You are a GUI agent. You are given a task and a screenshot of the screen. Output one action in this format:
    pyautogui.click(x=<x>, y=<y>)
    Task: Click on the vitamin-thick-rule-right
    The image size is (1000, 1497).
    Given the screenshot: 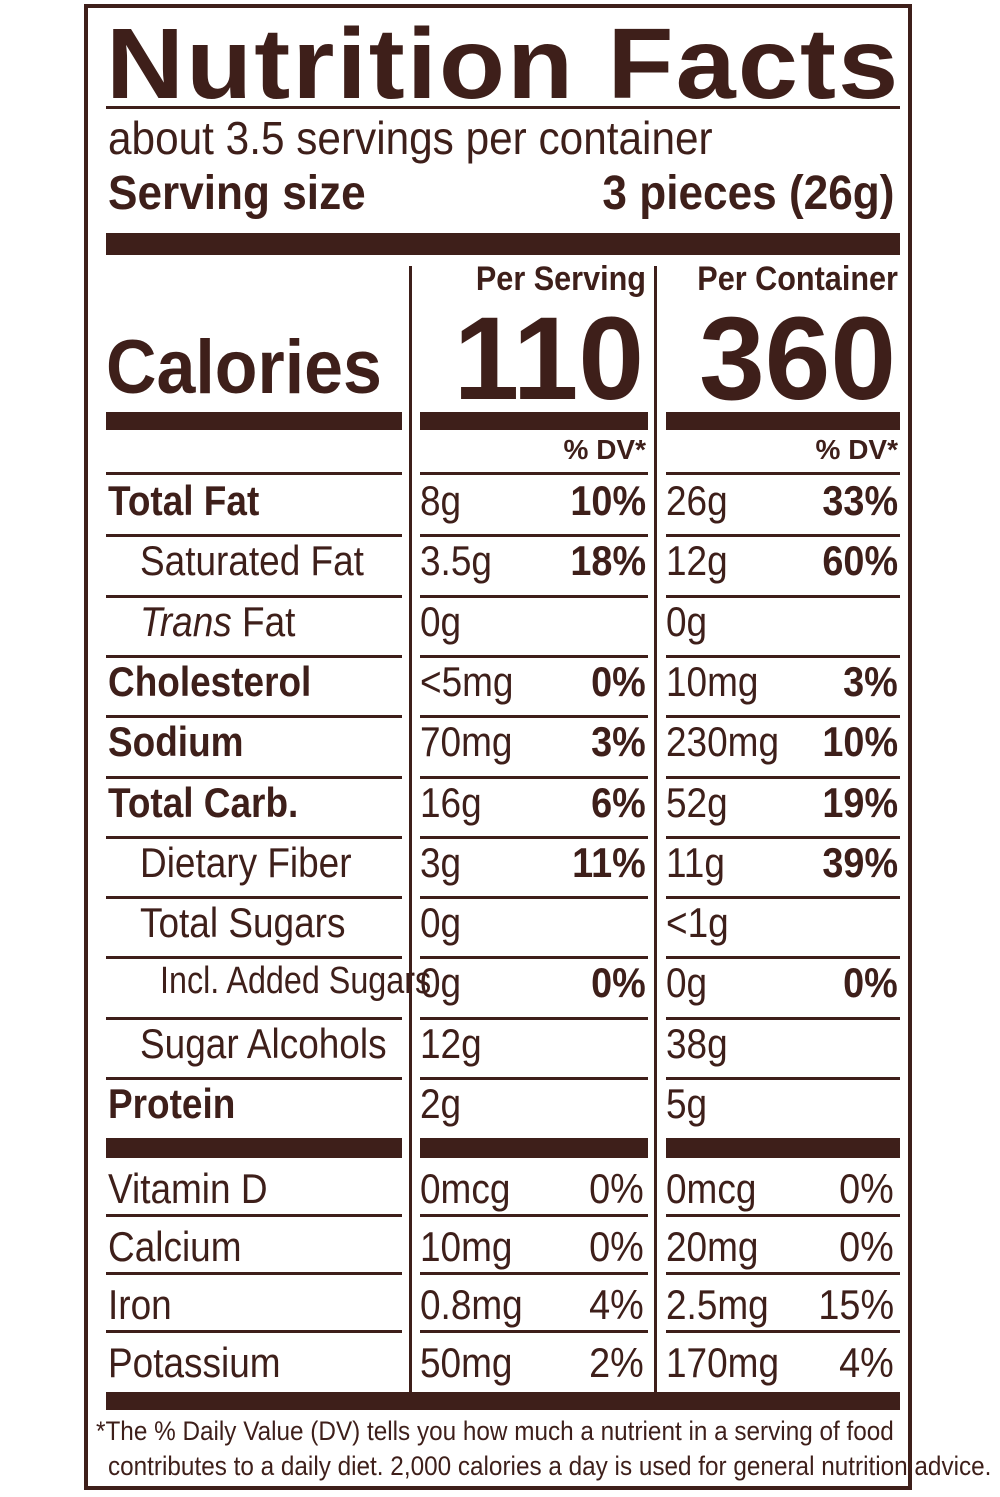 What is the action you would take?
    pyautogui.click(x=783, y=1148)
    